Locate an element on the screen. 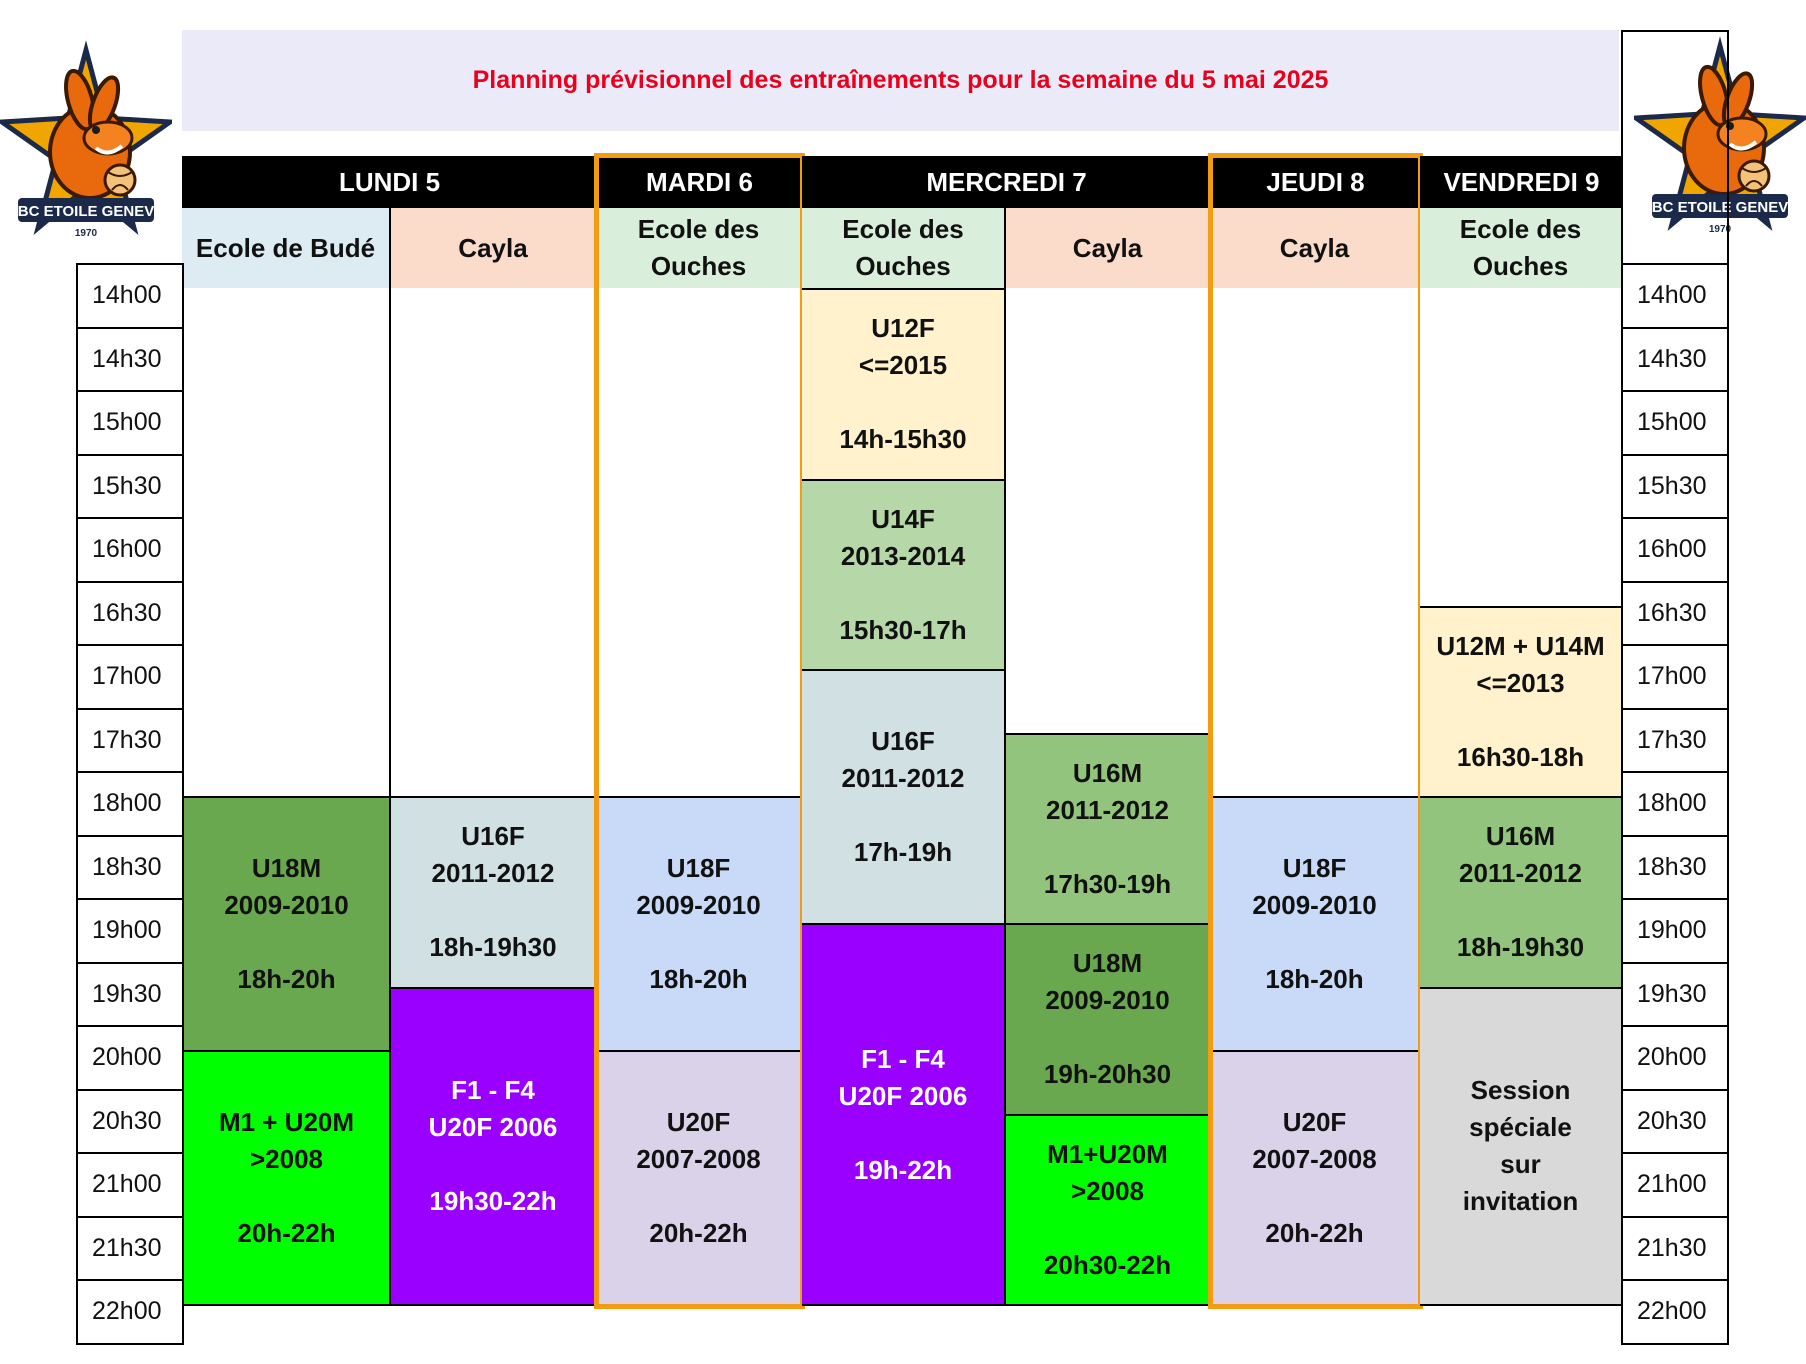 The height and width of the screenshot is (1364, 1806). training-slot: U12F <=2015 14h-15h30 is located at coordinates (904, 384).